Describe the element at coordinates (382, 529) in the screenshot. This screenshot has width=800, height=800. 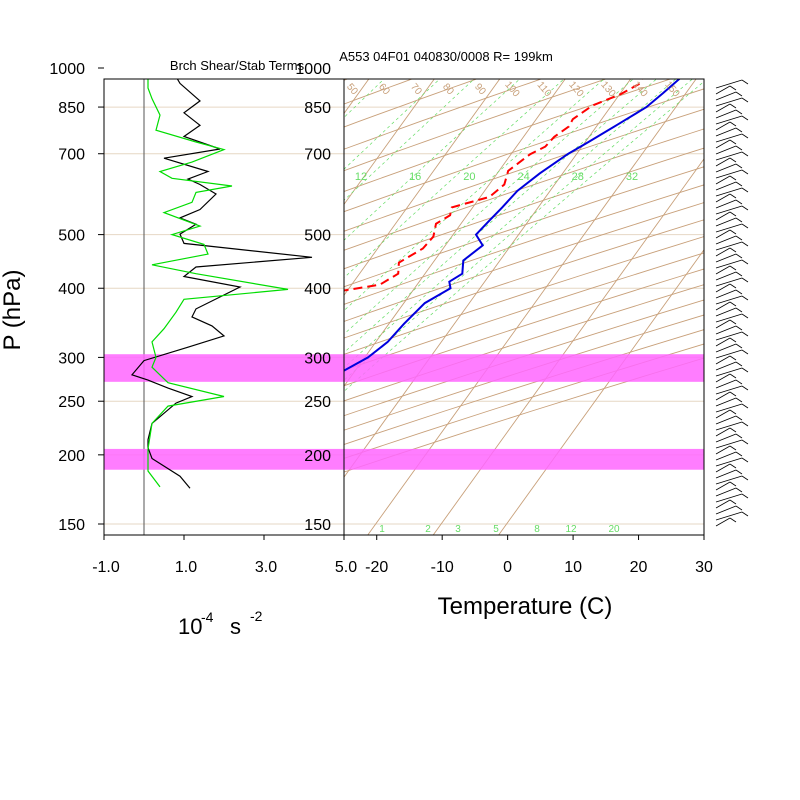
I see `mixing-ratio-bottom-label: 1` at that location.